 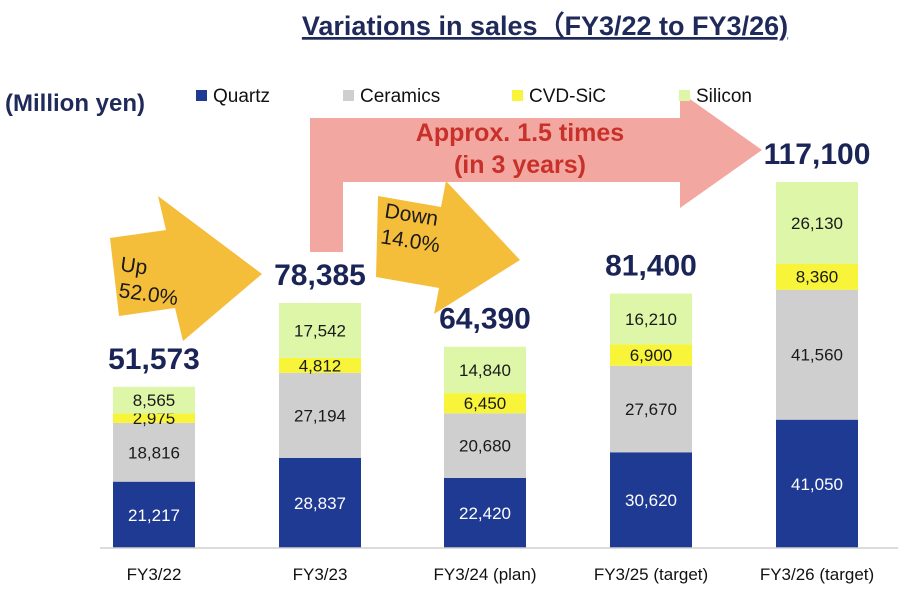 What do you see at coordinates (520, 165) in the screenshot?
I see `growth-annotation-line2: (in 3 years)` at bounding box center [520, 165].